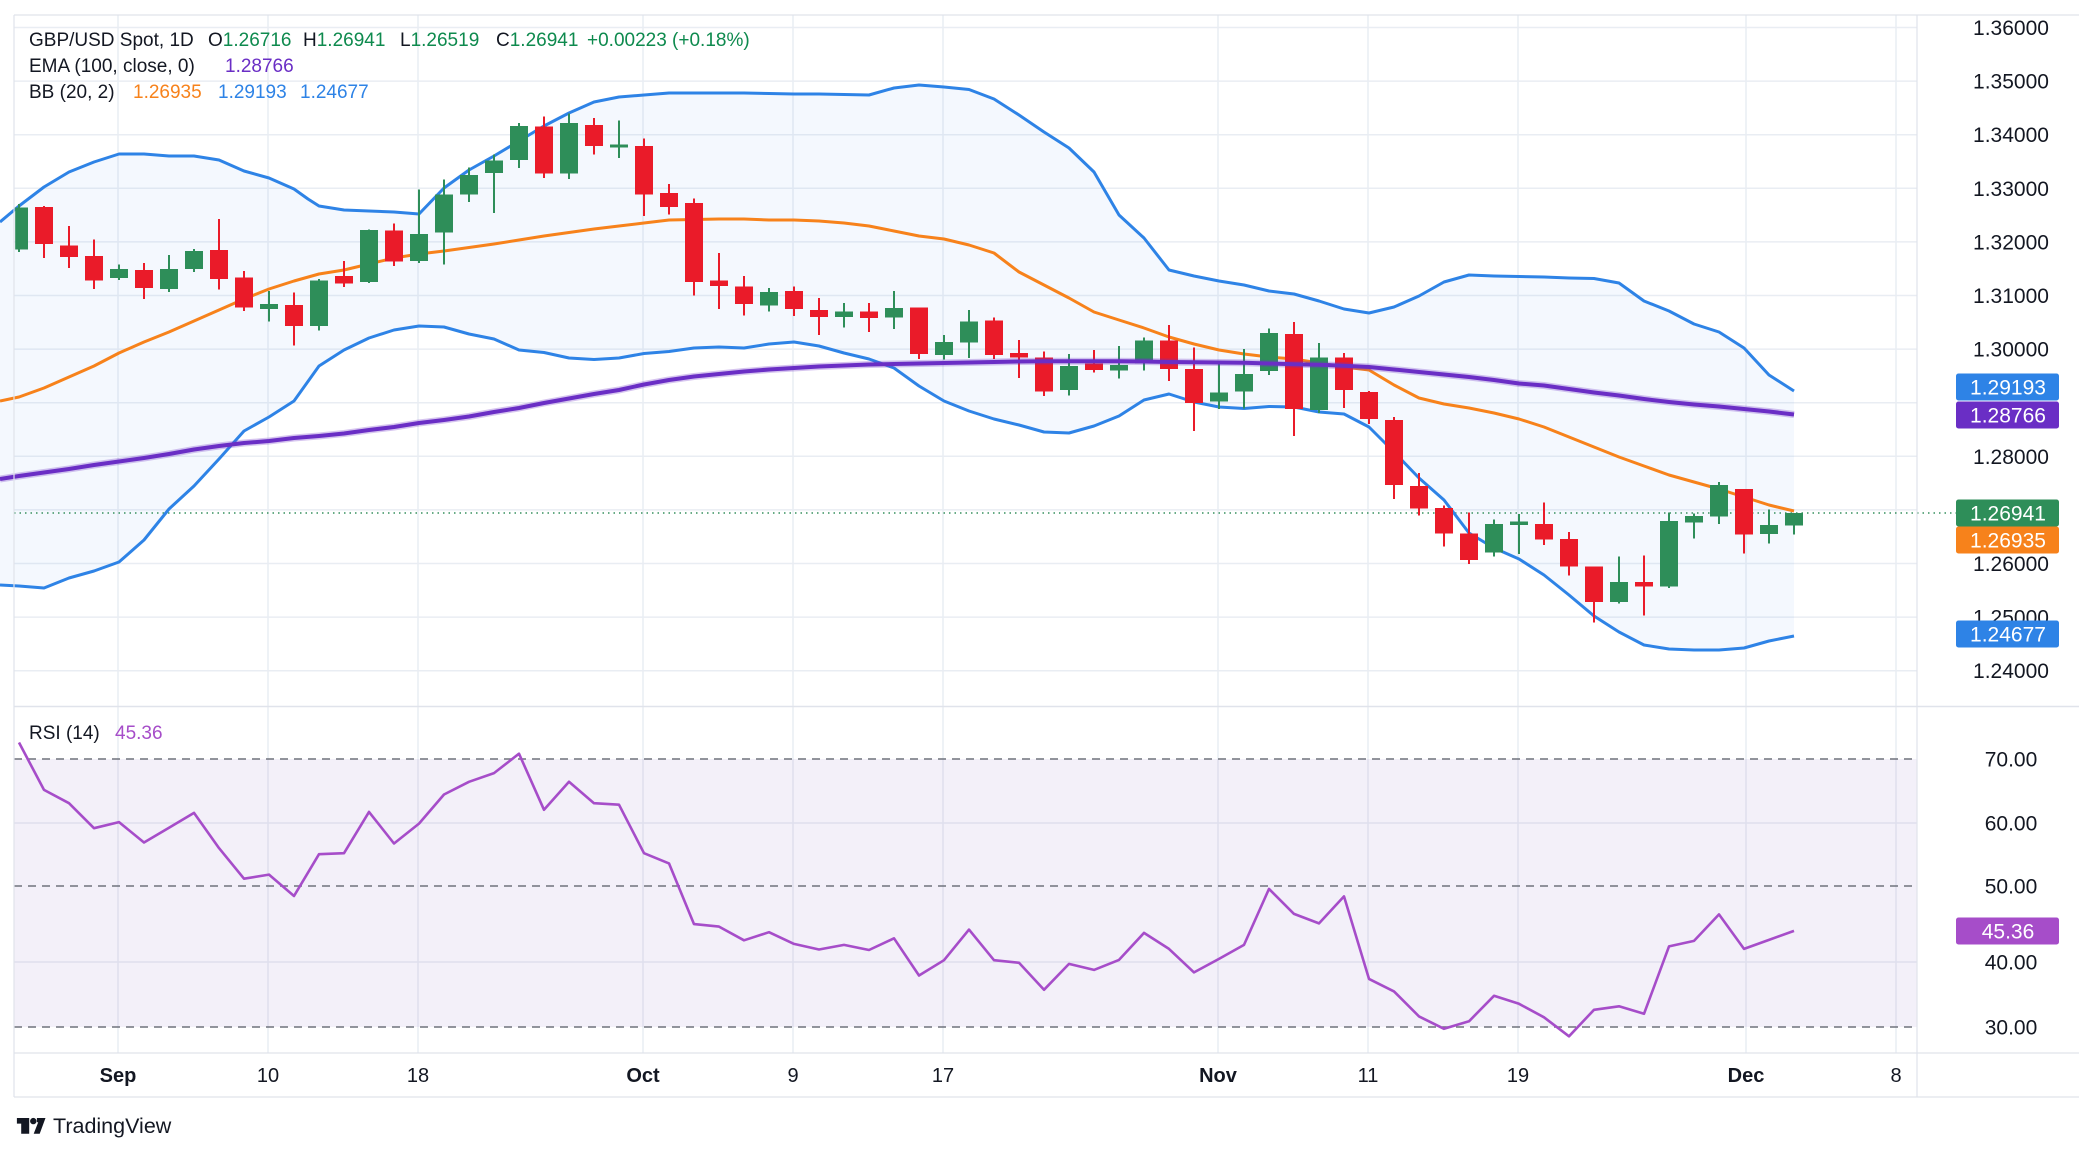  I want to click on svg-text: 8, so click(1895, 1076).